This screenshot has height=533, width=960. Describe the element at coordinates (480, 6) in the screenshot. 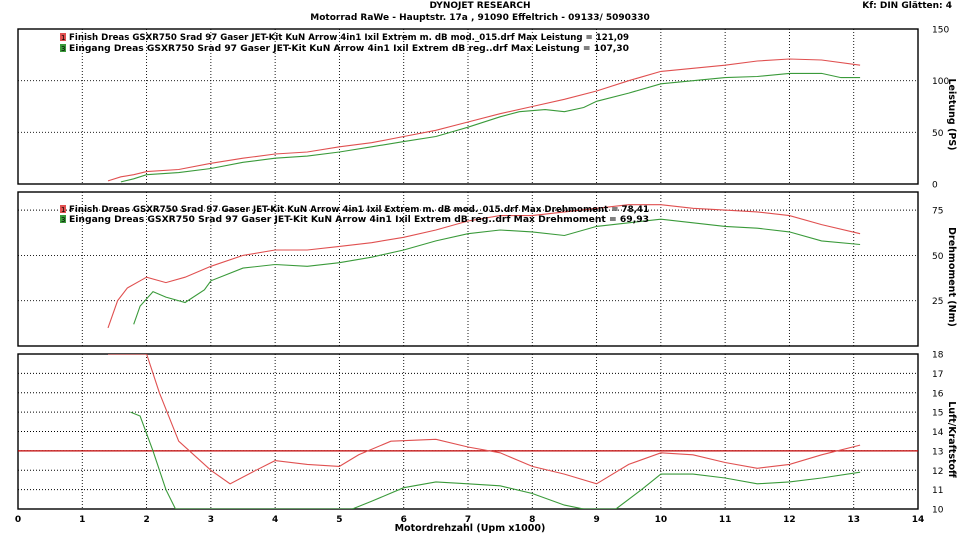

I see `report-title: DYNOJET RESEARCH` at that location.